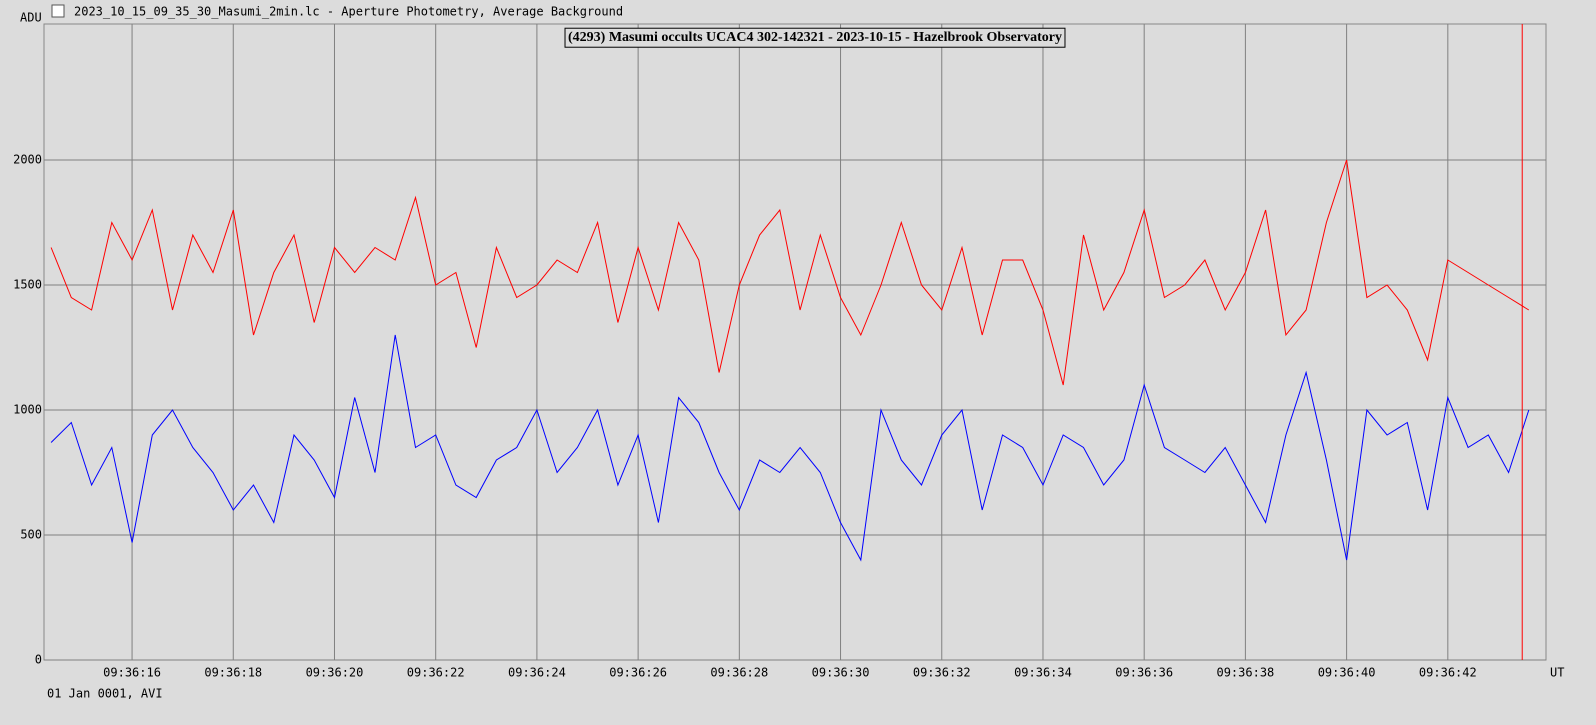 Image resolution: width=1596 pixels, height=725 pixels. Describe the element at coordinates (38, 660) in the screenshot. I see `y-tick-label: 0` at that location.